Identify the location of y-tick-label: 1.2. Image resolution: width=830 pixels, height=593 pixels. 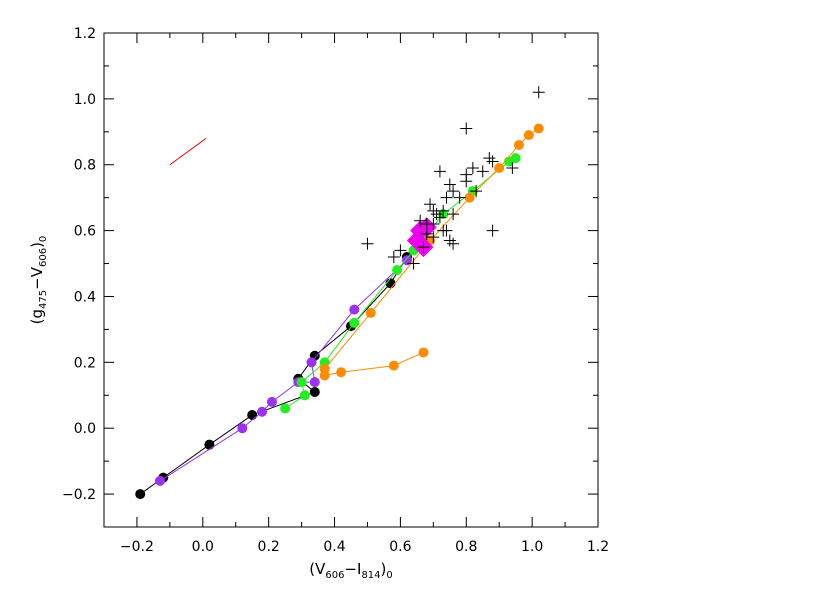
(85, 34).